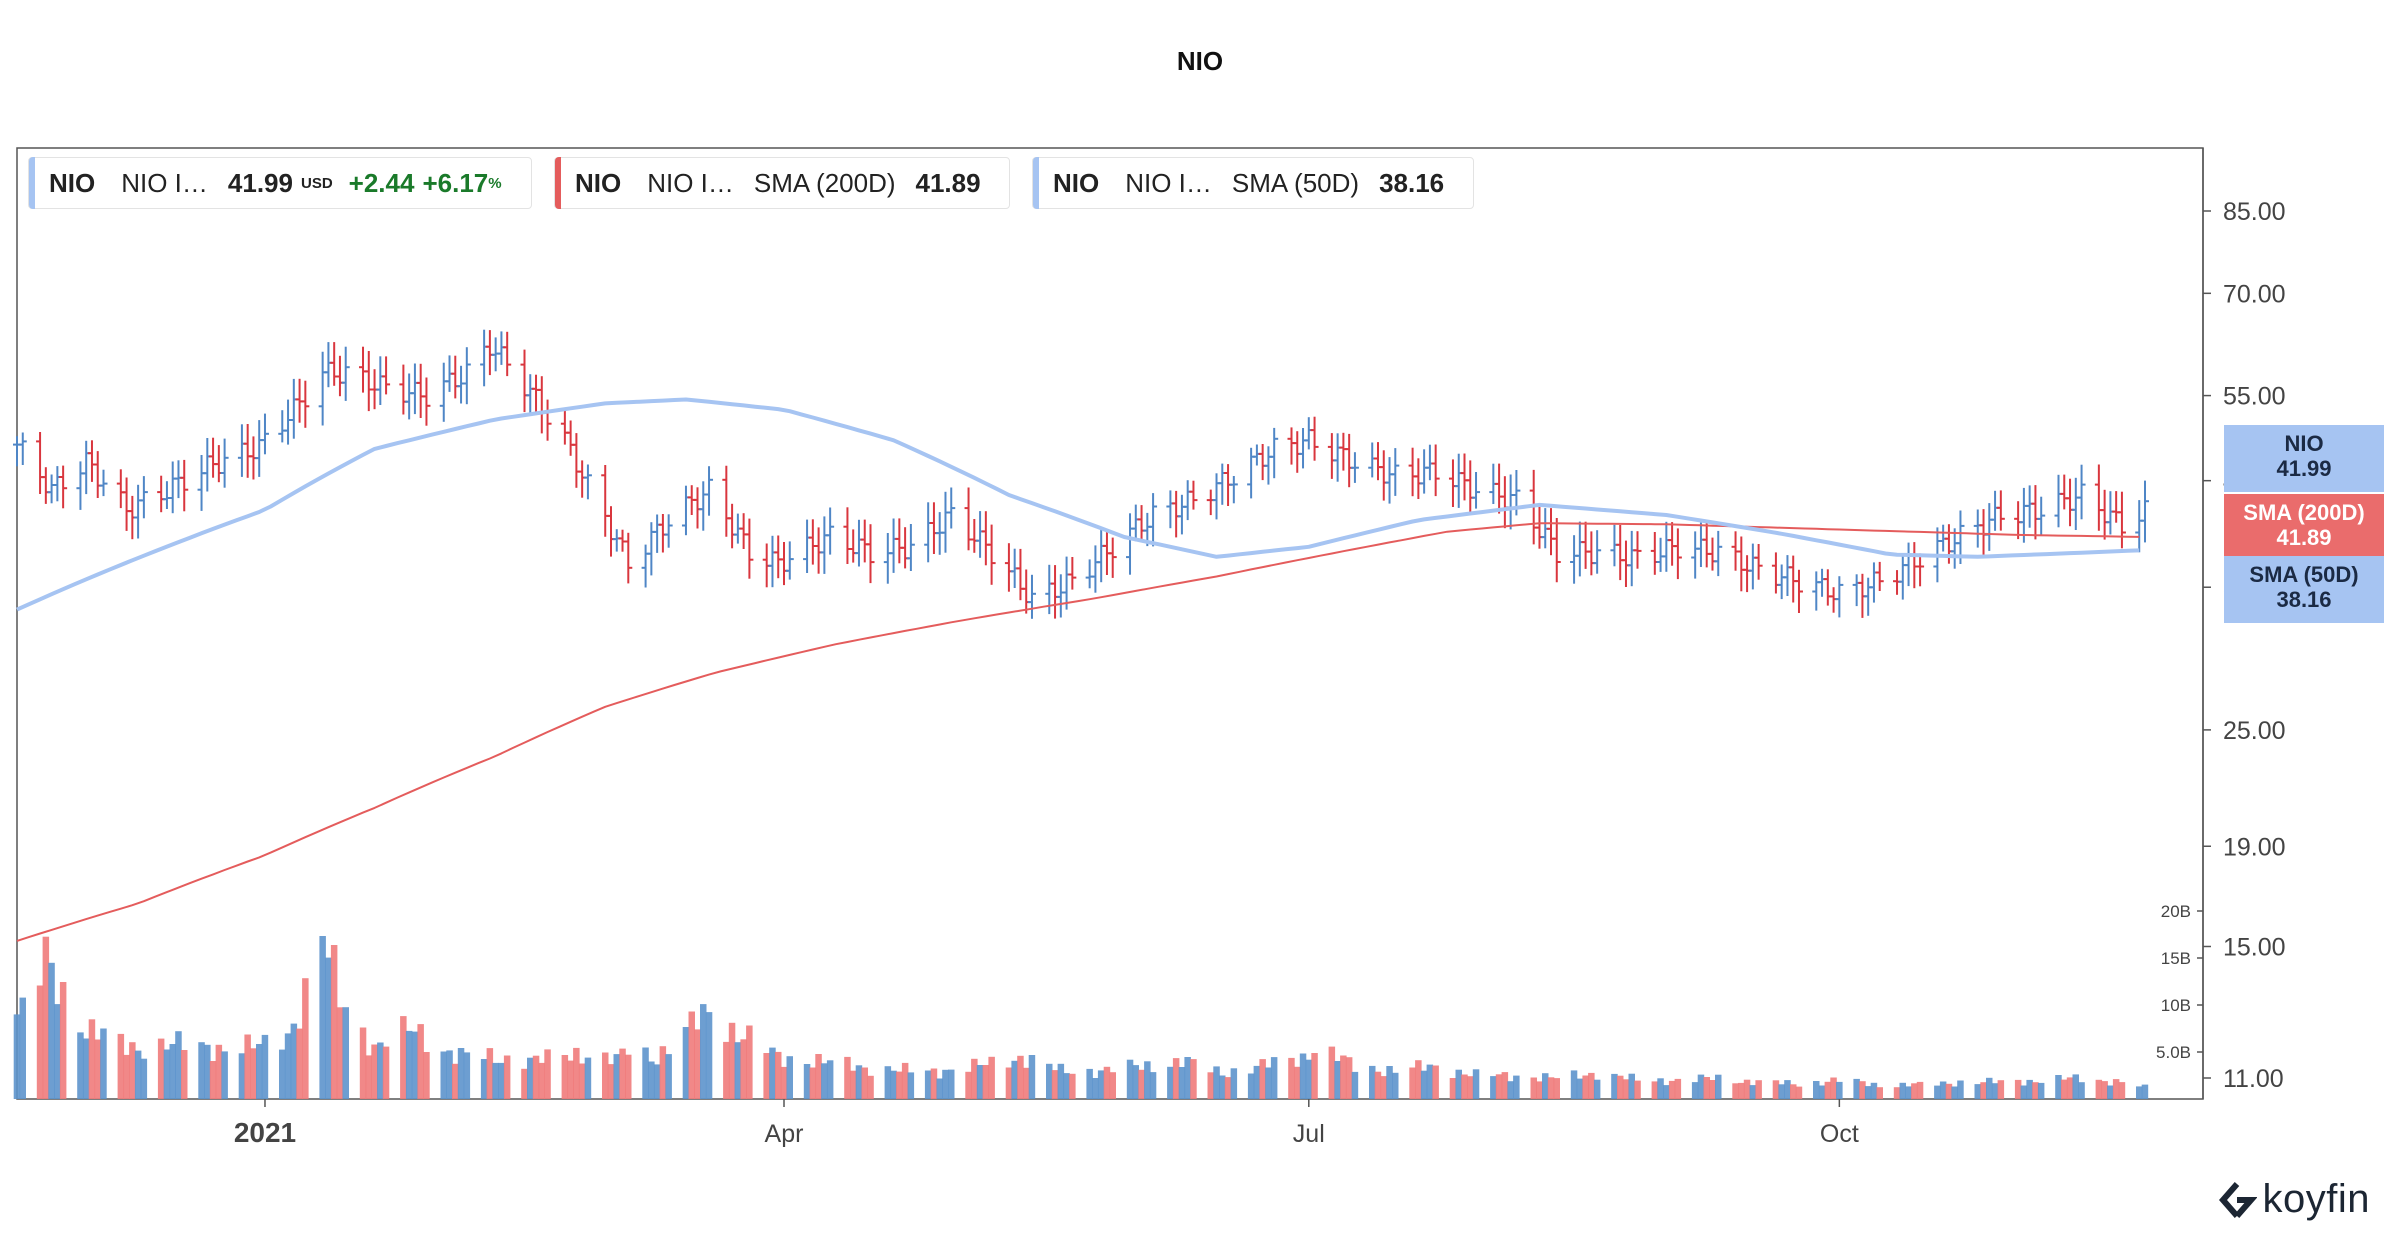 Image resolution: width=2400 pixels, height=1240 pixels. What do you see at coordinates (2304, 537) in the screenshot?
I see `tag-value: 41.89` at bounding box center [2304, 537].